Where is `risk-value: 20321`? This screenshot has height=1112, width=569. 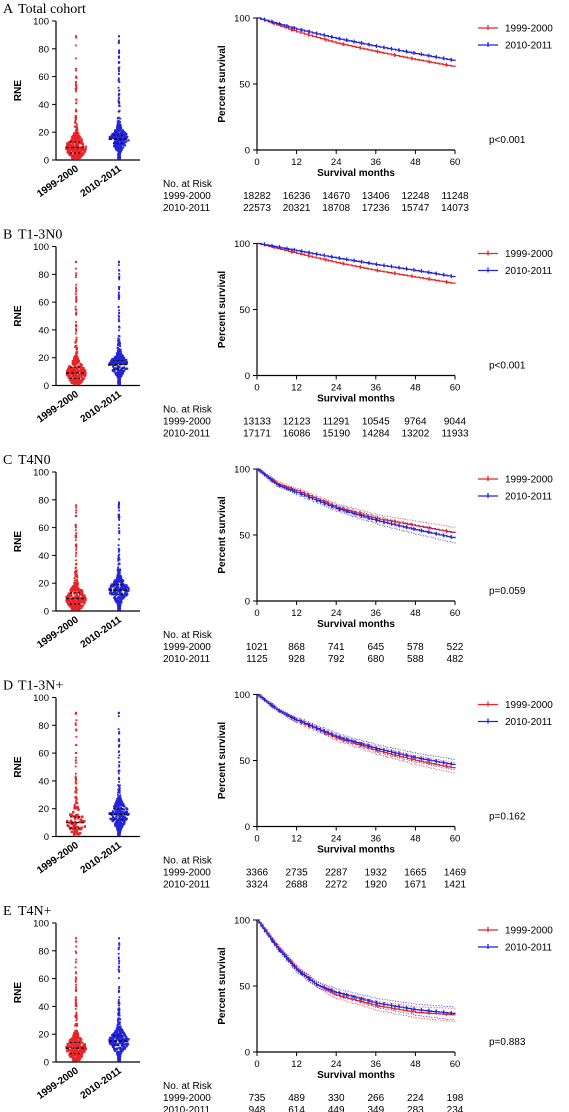
risk-value: 20321 is located at coordinates (297, 208).